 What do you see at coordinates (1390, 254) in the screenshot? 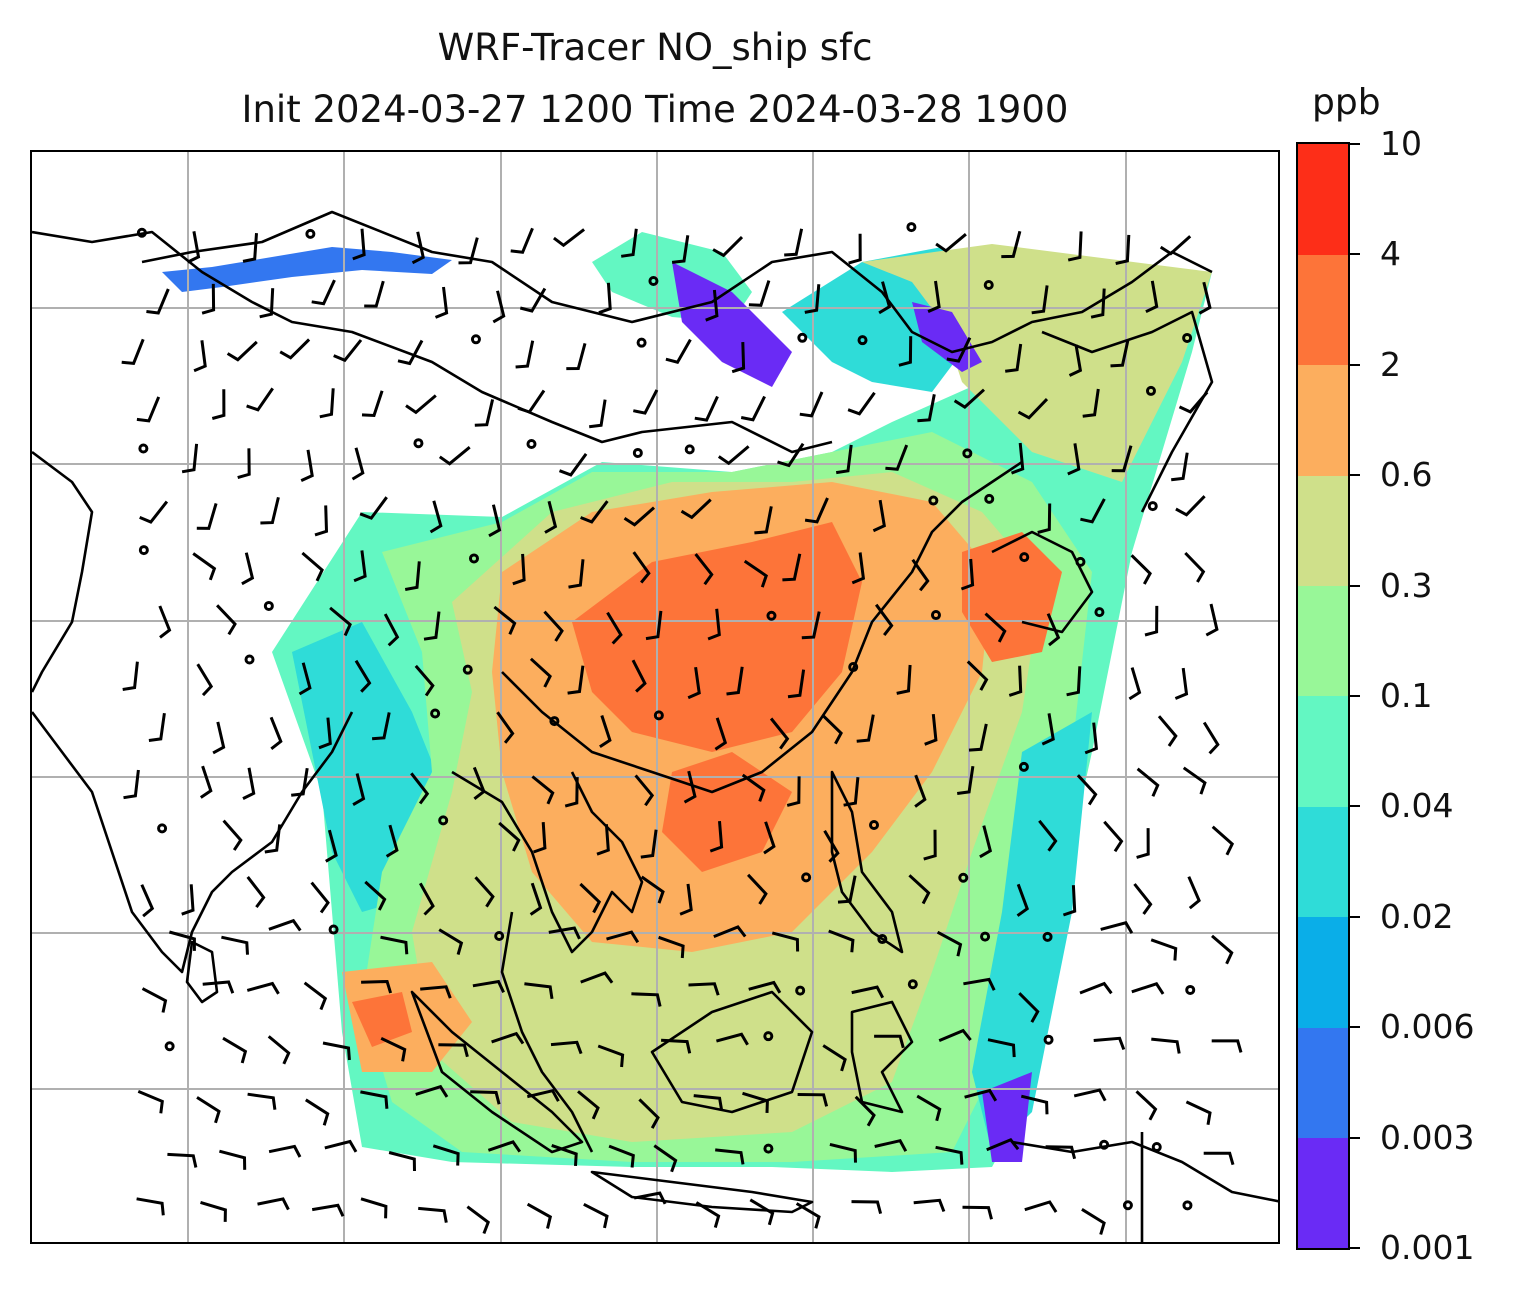
I see `colorbar-tick-label: 4` at bounding box center [1390, 254].